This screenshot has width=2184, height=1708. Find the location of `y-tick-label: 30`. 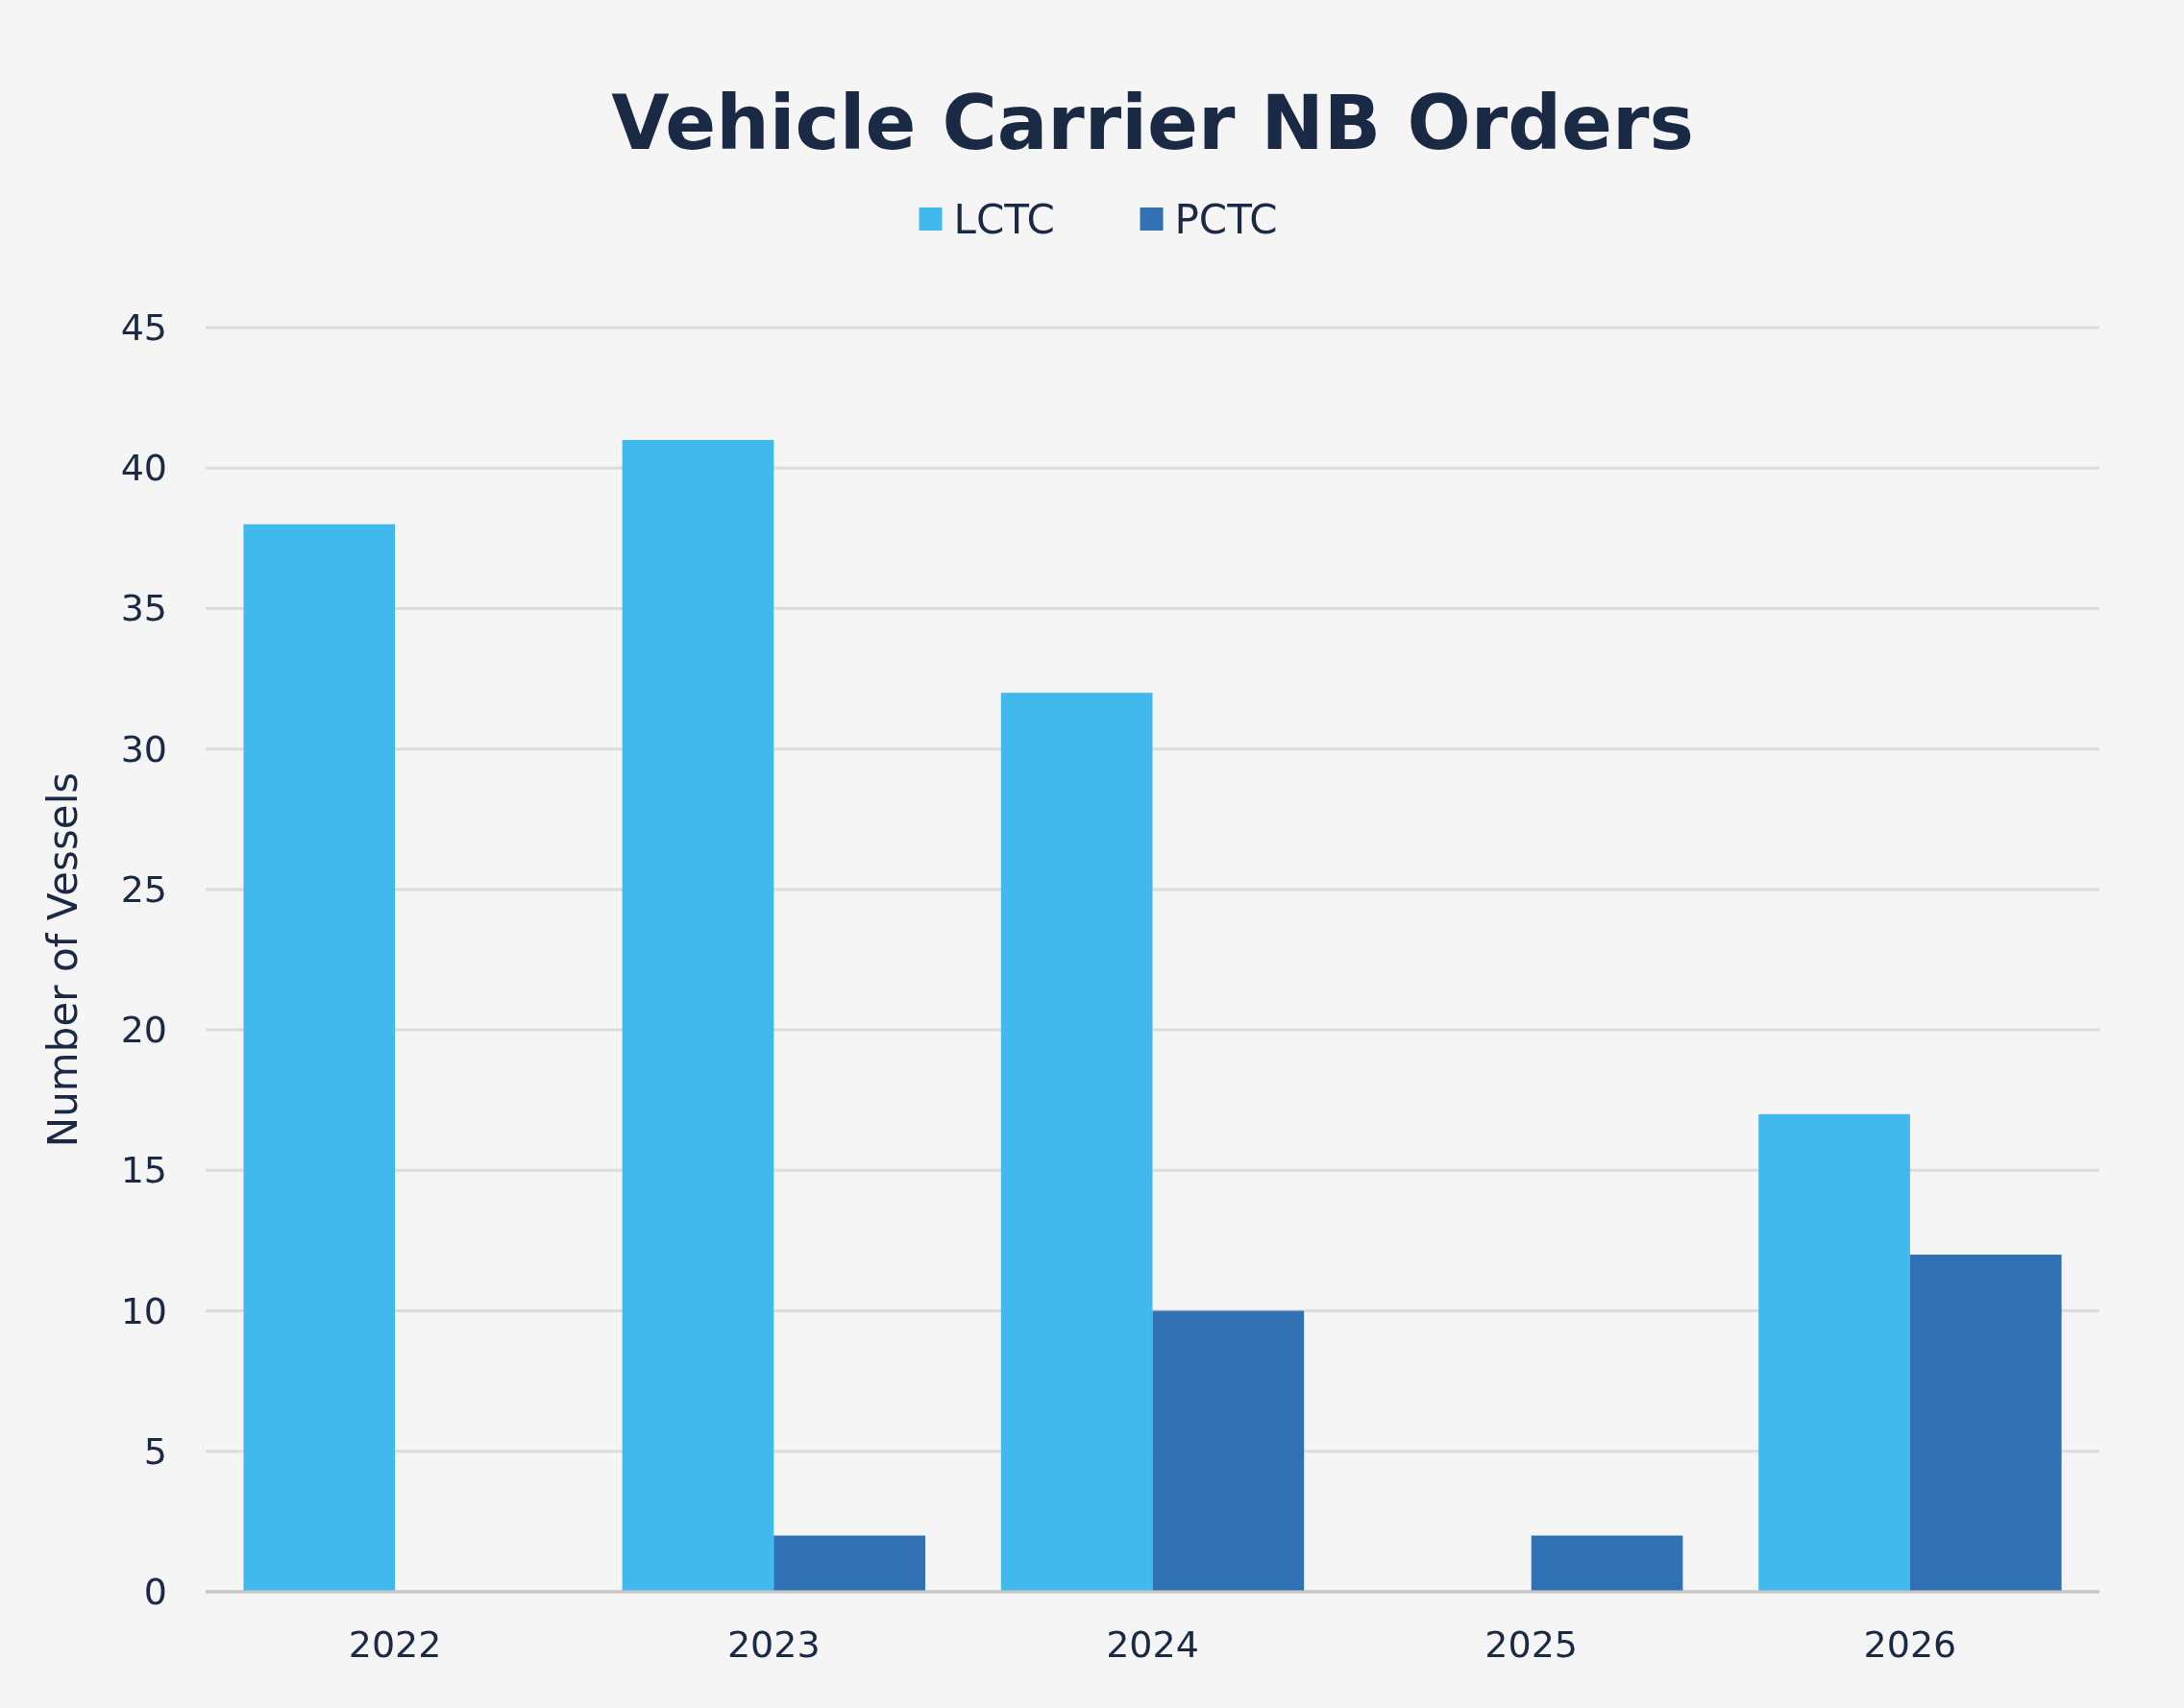

y-tick-label: 30 is located at coordinates (143, 748).